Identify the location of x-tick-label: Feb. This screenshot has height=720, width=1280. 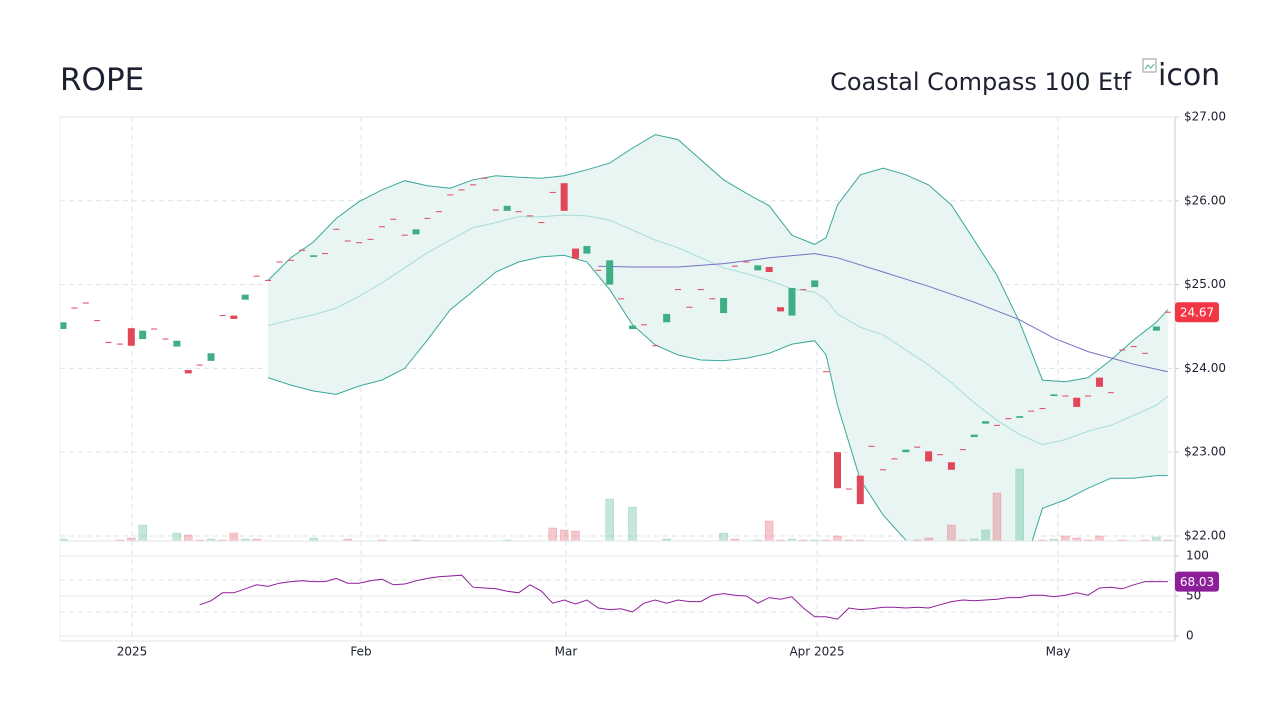
(360, 652).